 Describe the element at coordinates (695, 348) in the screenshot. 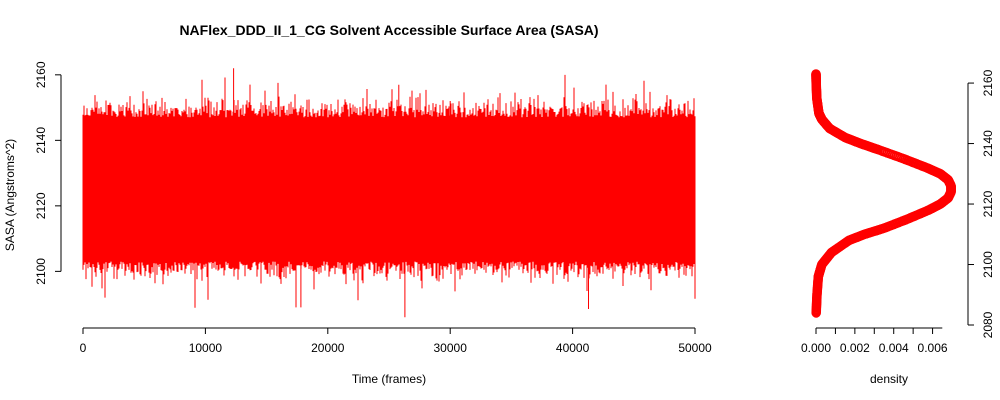

I see `x-tick-label: 50000` at that location.